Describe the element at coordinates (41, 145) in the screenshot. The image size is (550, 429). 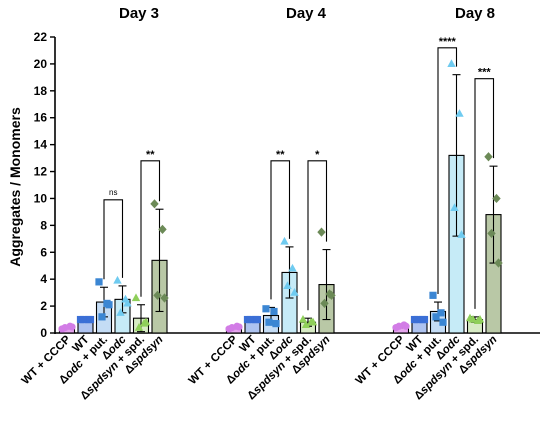
I see `y-tick-label: 14` at that location.